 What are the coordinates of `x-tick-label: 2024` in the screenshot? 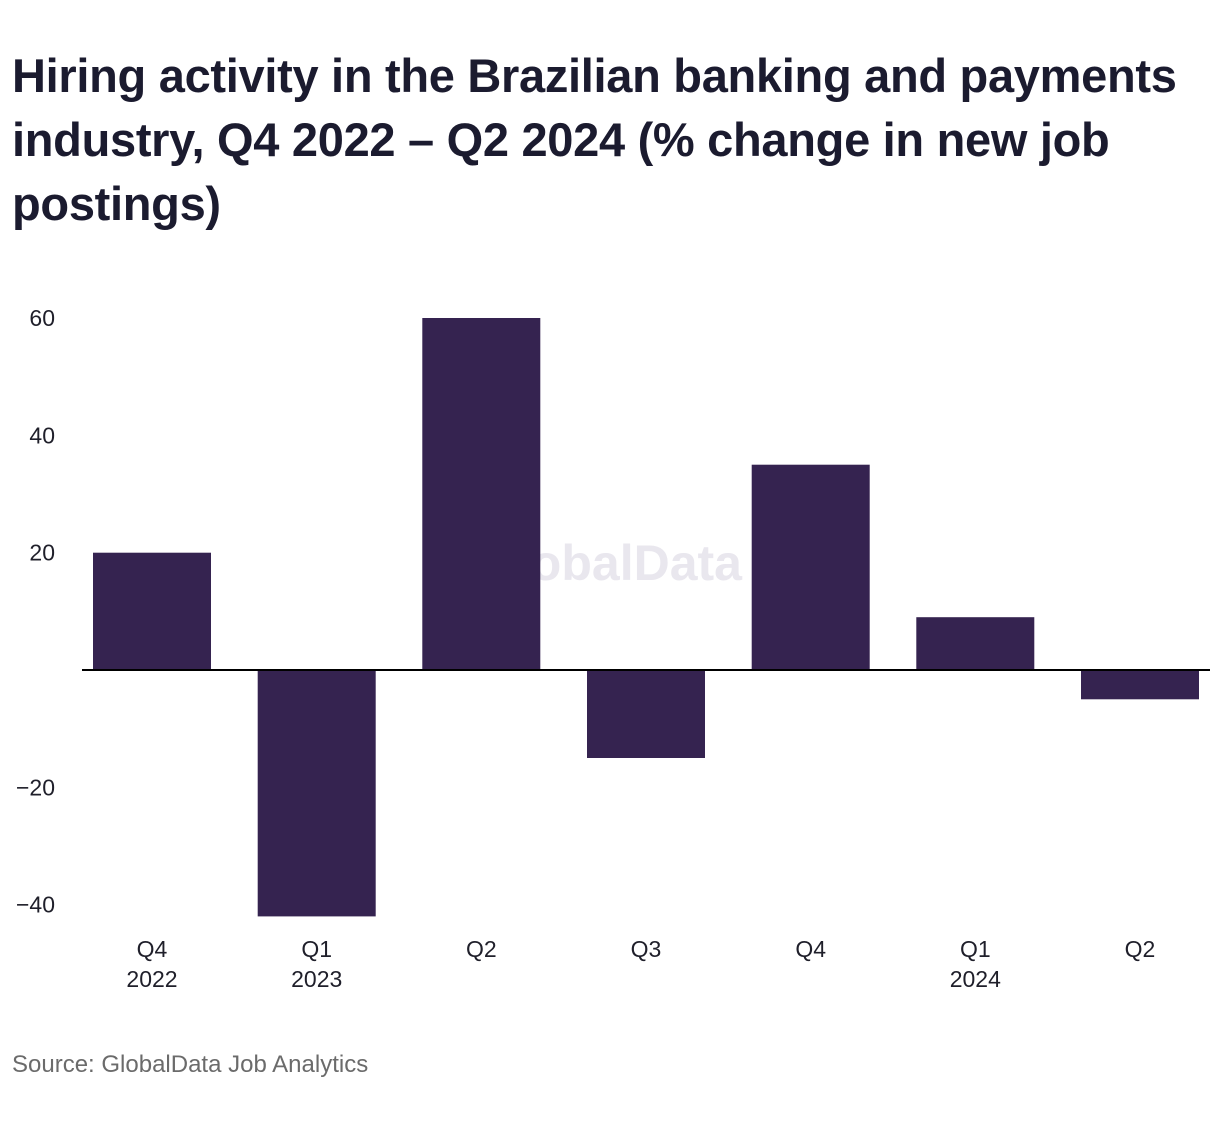 It's located at (975, 979).